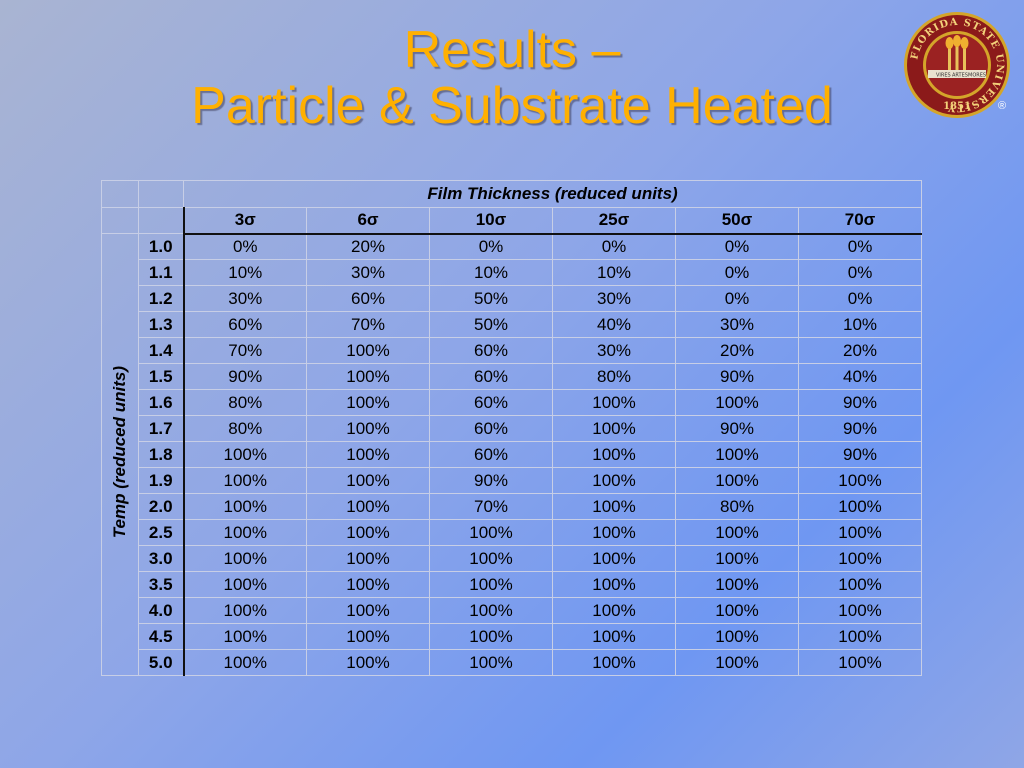  Describe the element at coordinates (512, 194) in the screenshot. I see `header-row-group: Film Thickness (reduced units)` at that location.